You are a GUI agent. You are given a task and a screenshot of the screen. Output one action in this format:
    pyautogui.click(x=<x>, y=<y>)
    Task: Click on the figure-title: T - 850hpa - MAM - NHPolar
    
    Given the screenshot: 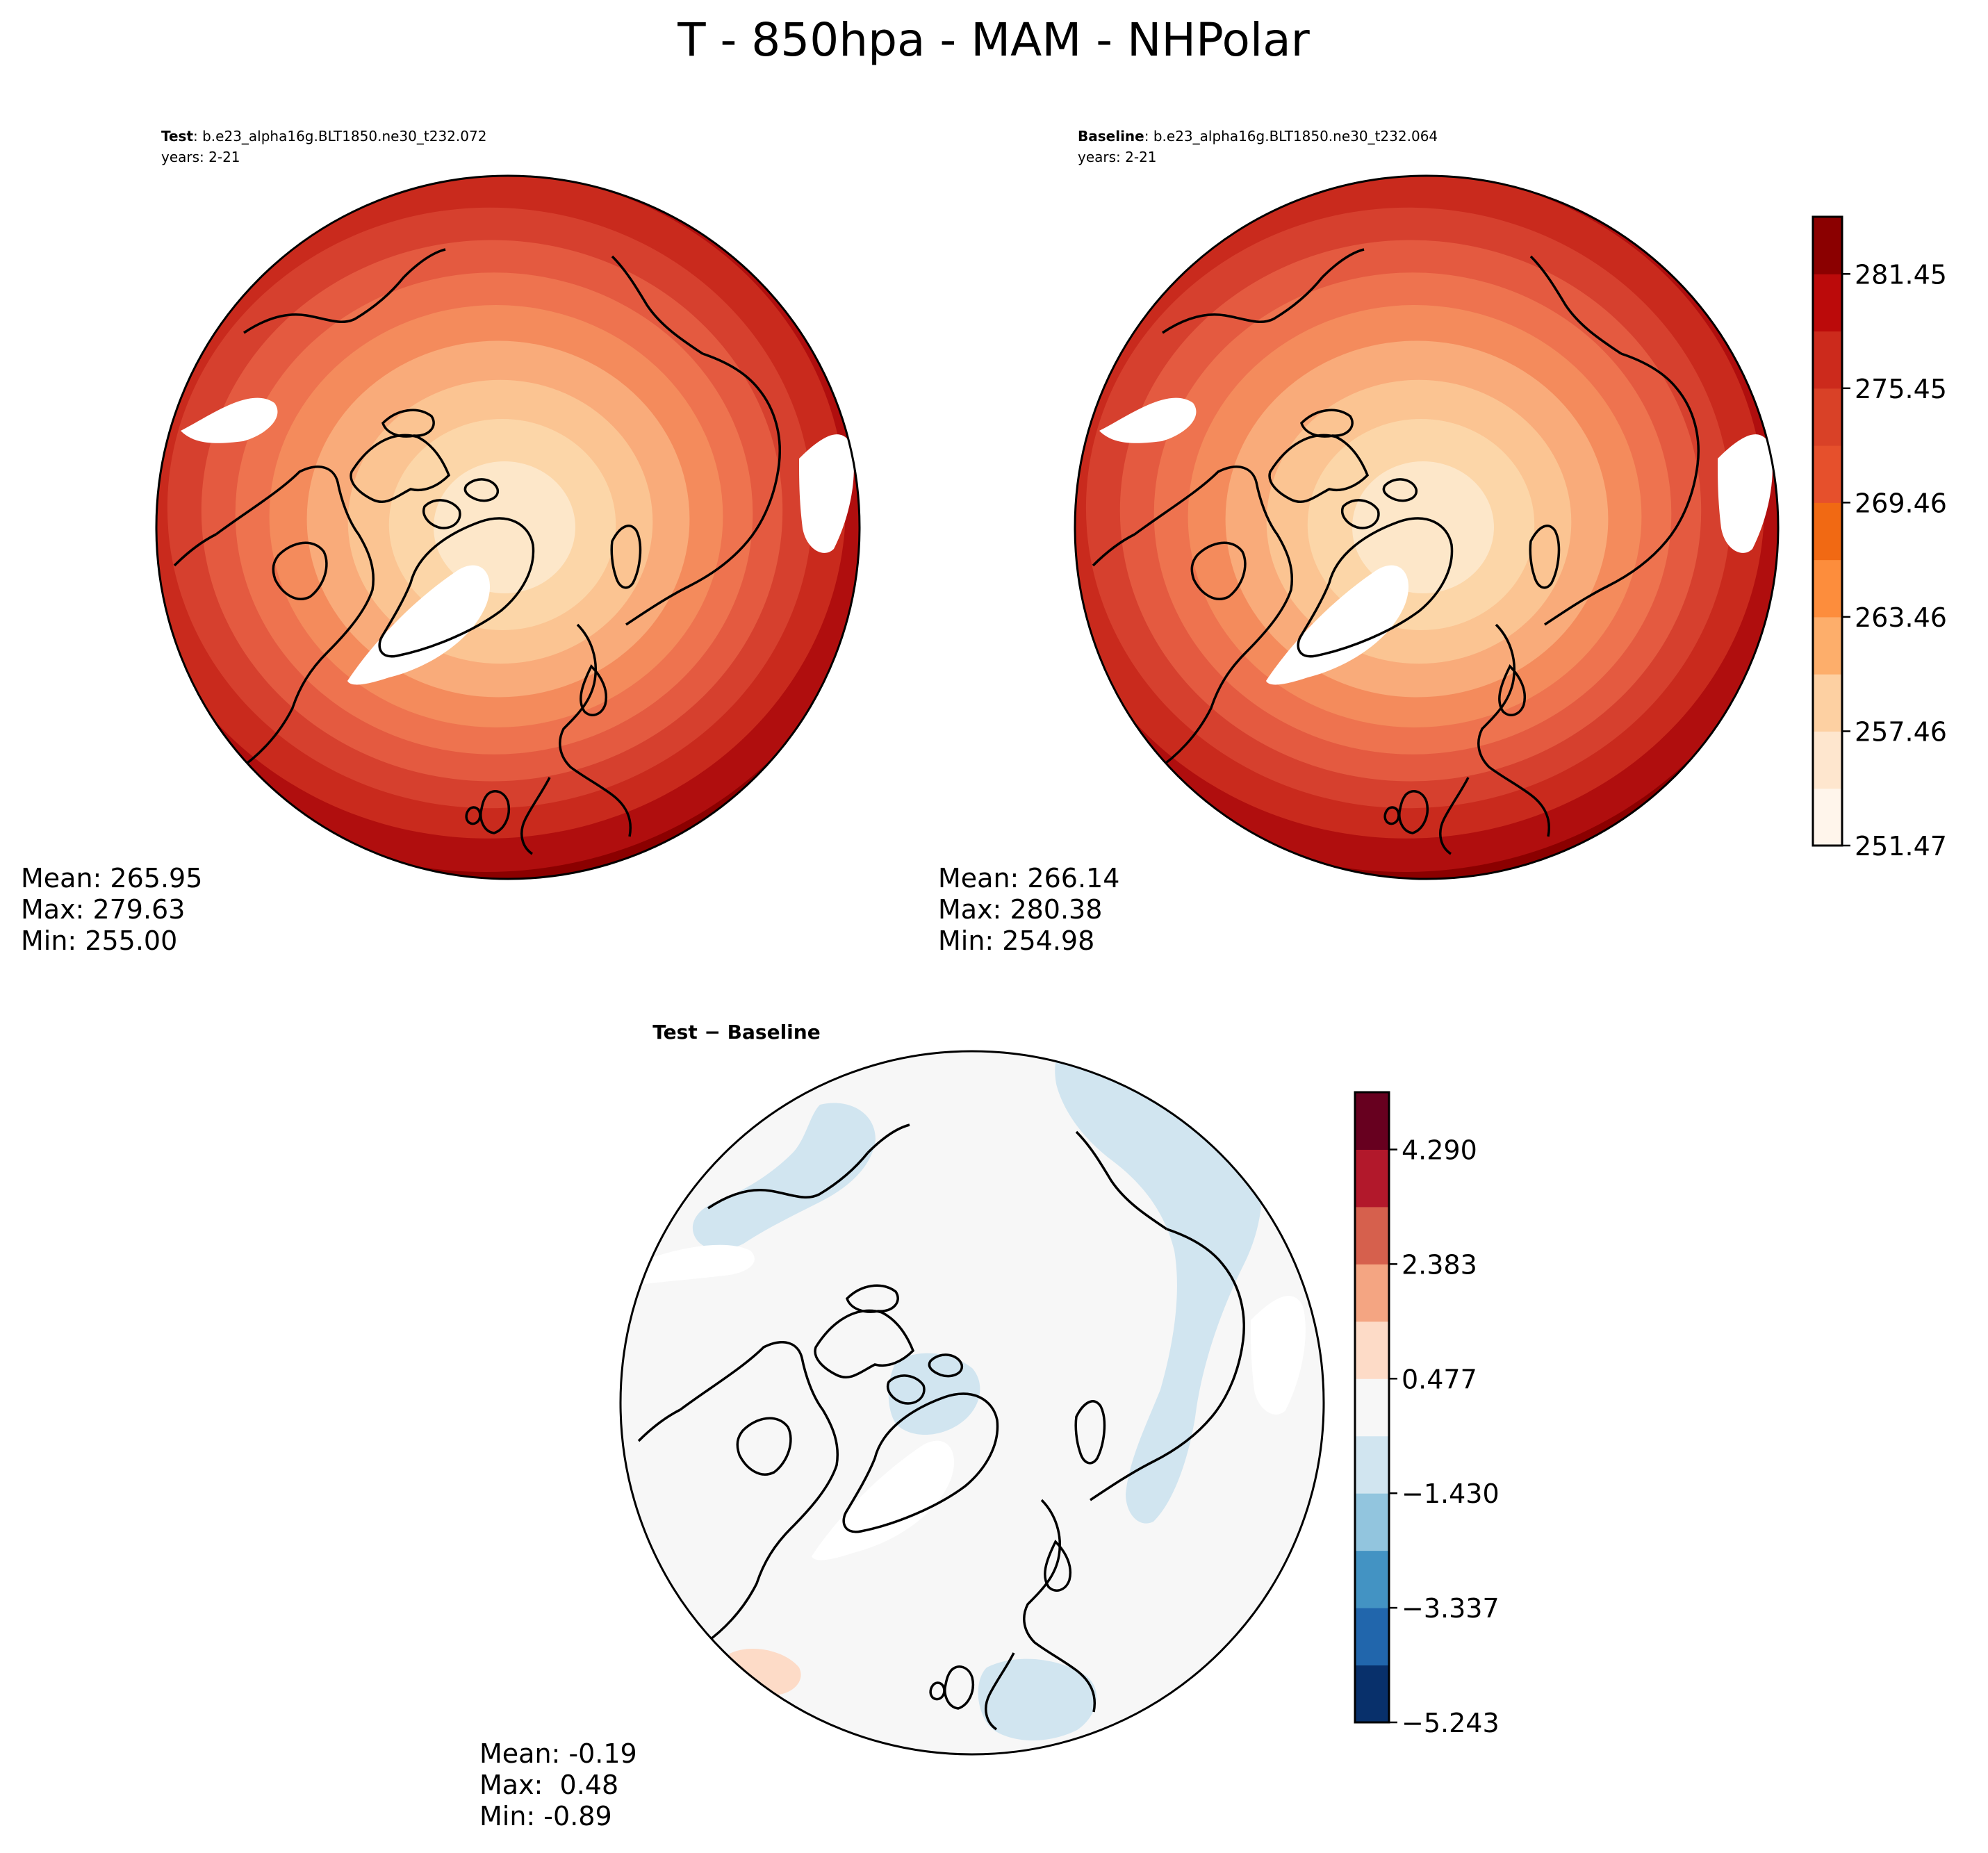 What is the action you would take?
    pyautogui.click(x=993, y=40)
    